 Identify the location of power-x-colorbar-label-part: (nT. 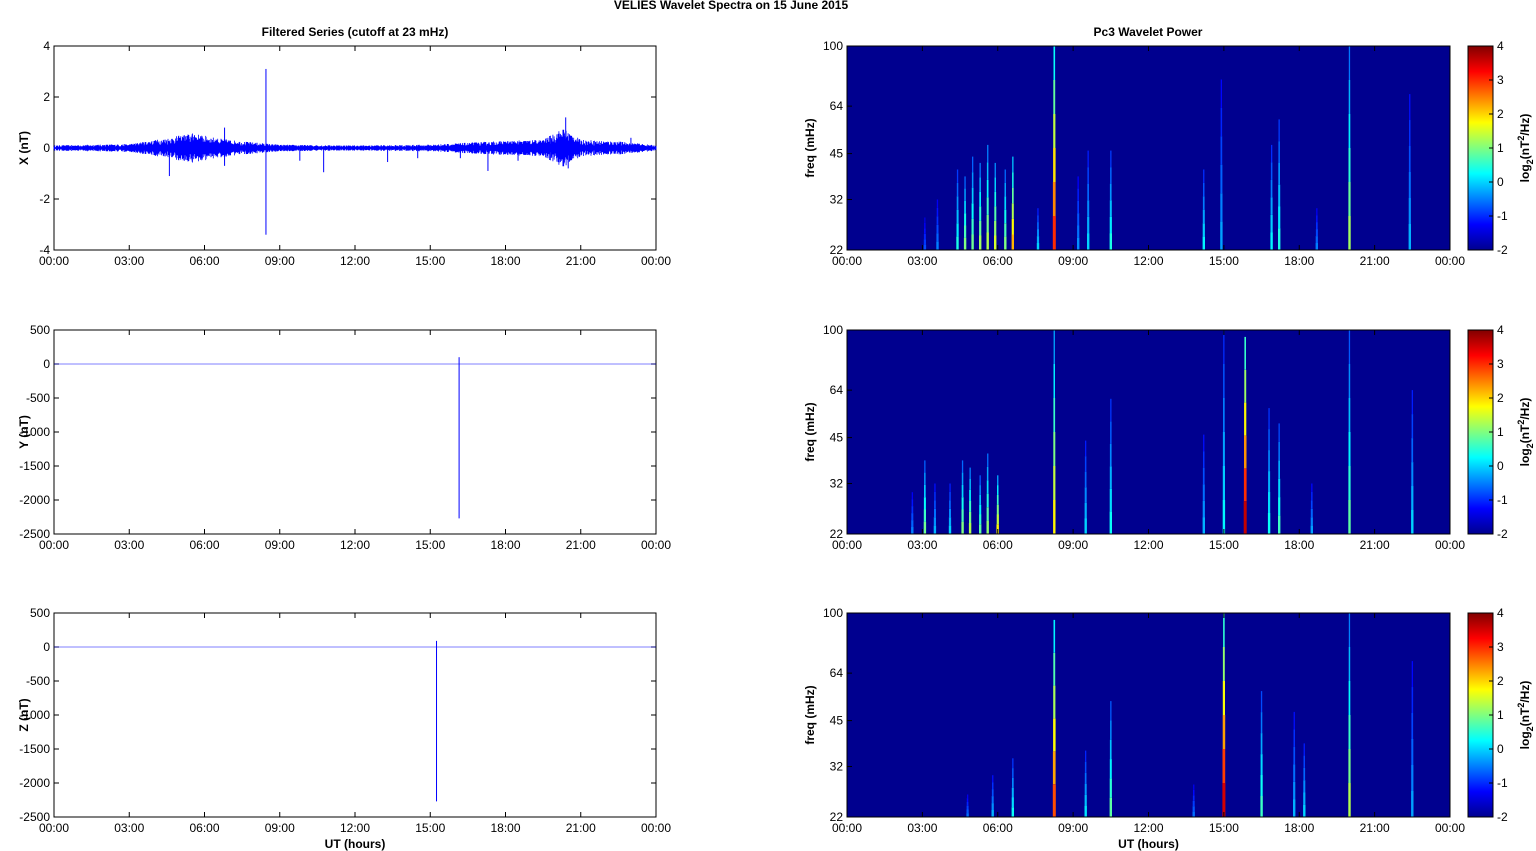
(1525, 149).